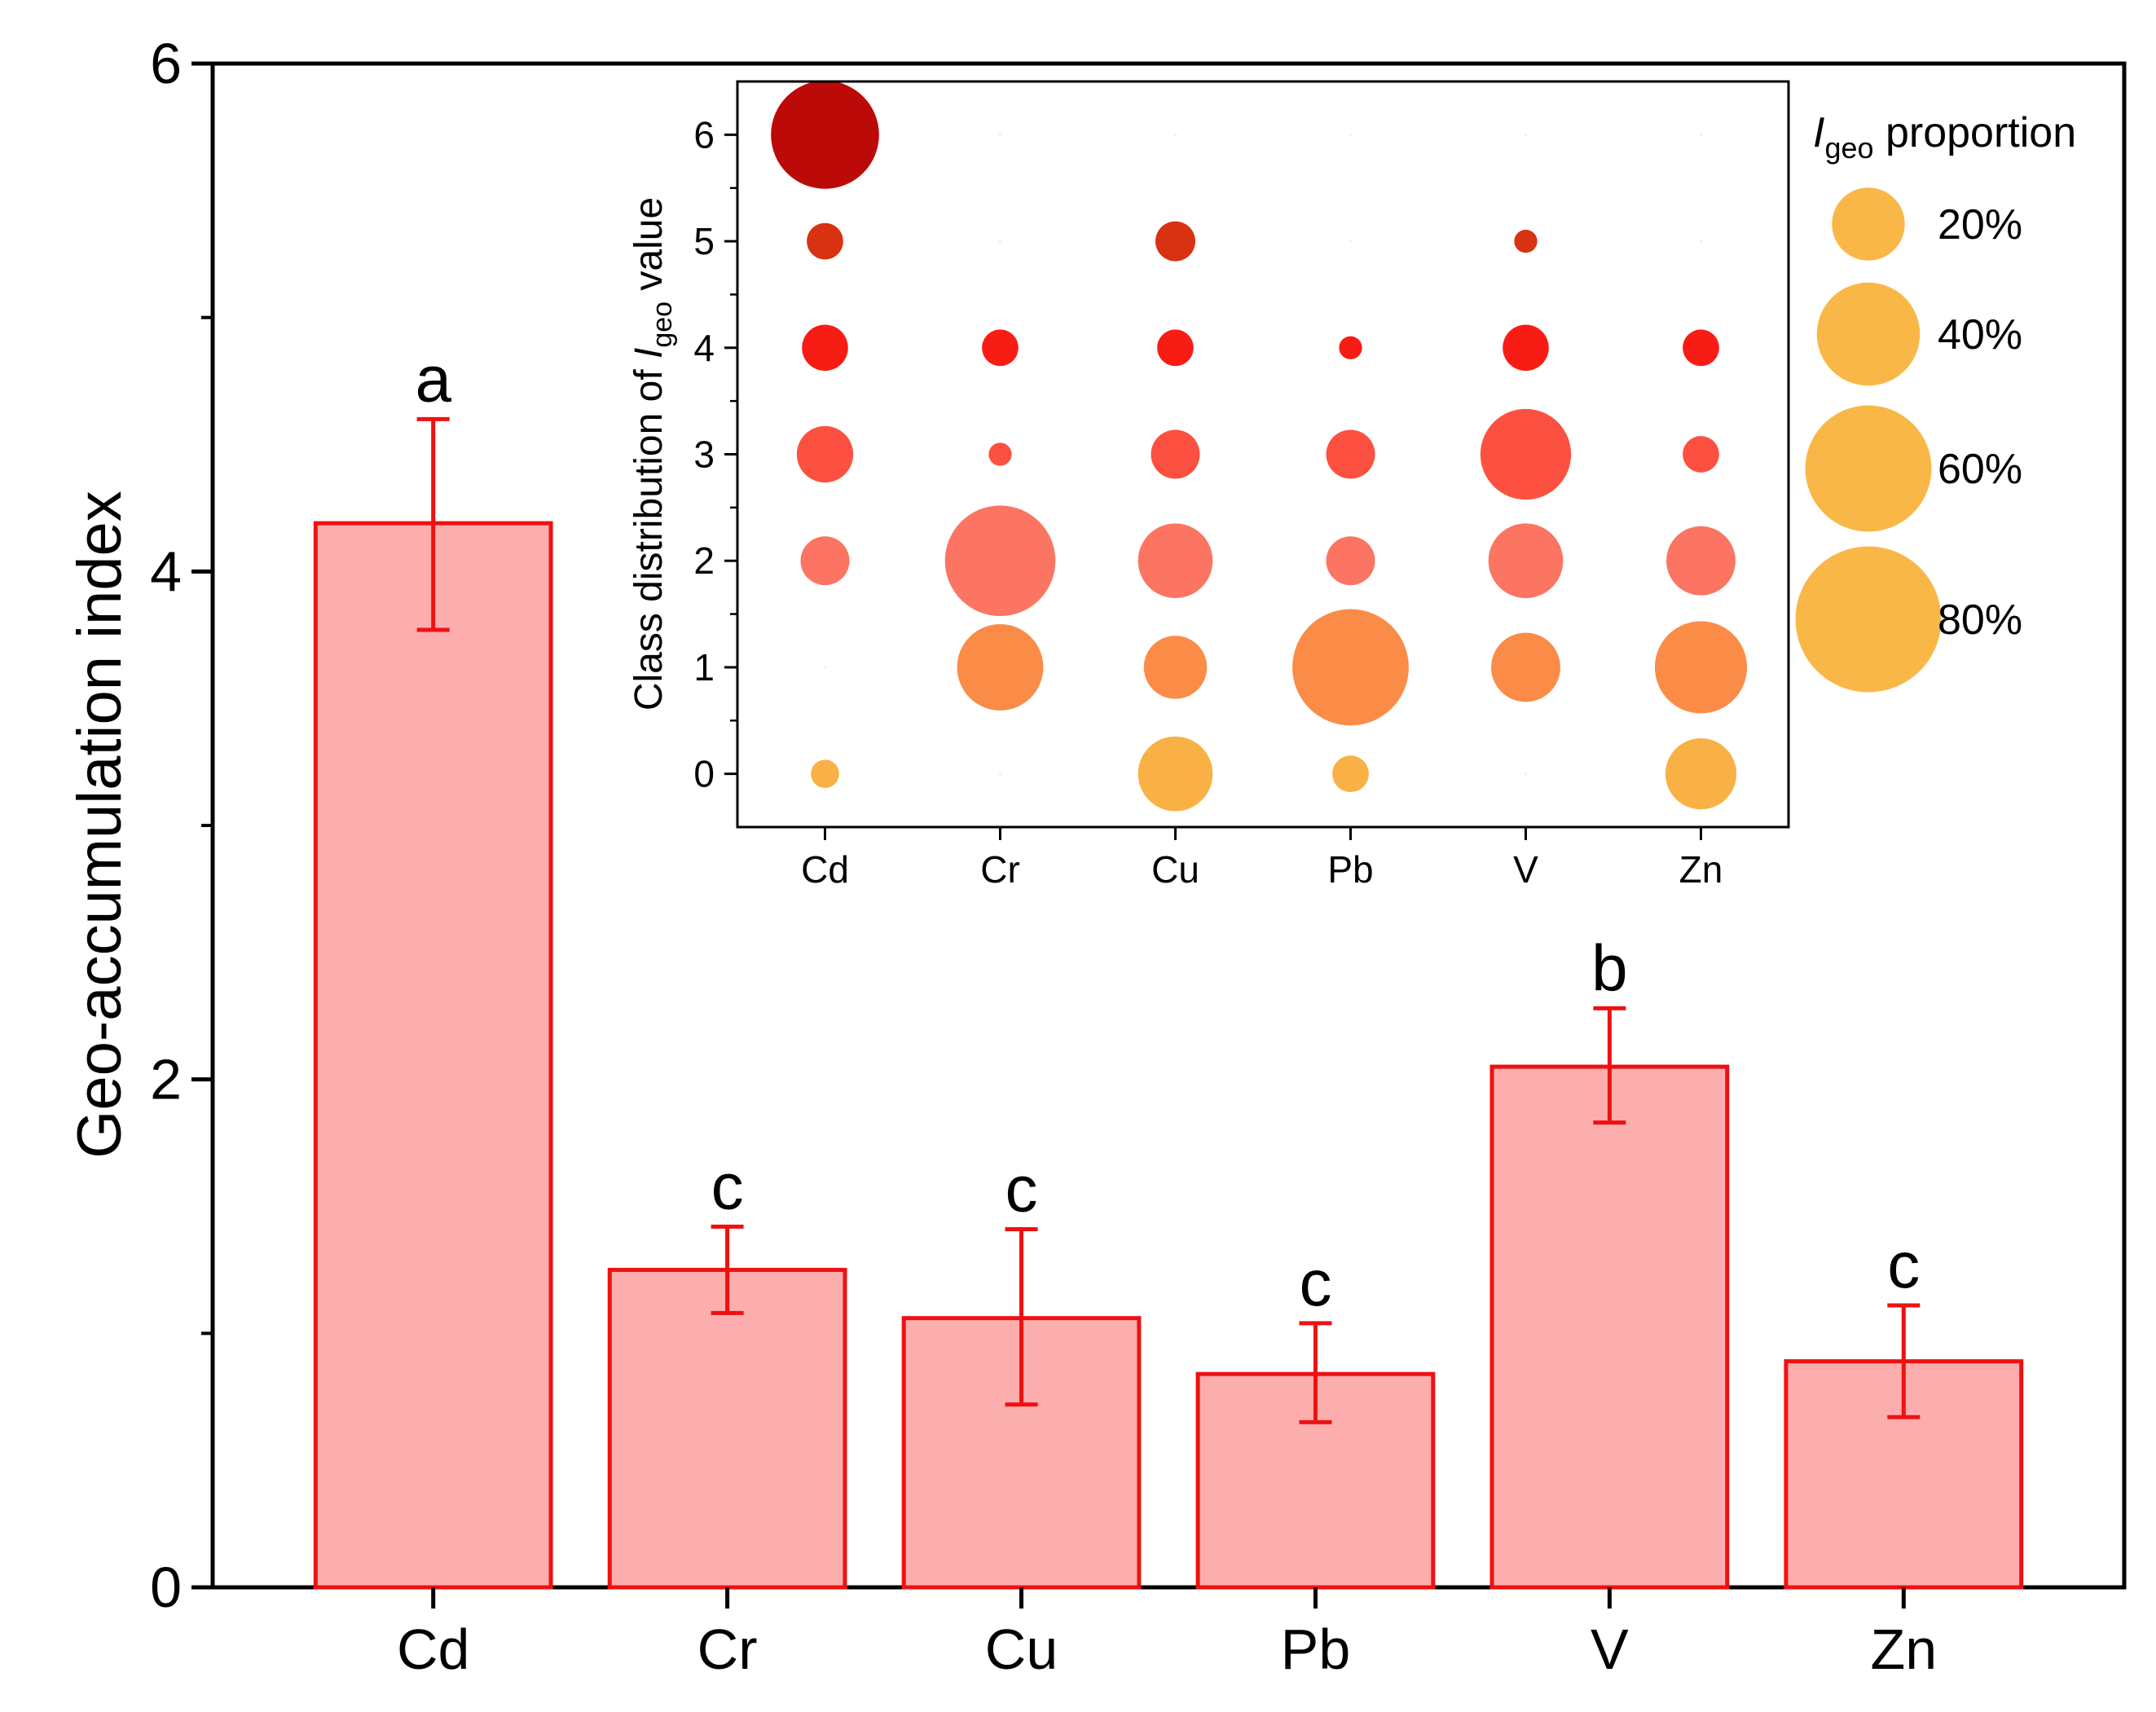  What do you see at coordinates (166, 571) in the screenshot?
I see `y-tick-label-4: 4` at bounding box center [166, 571].